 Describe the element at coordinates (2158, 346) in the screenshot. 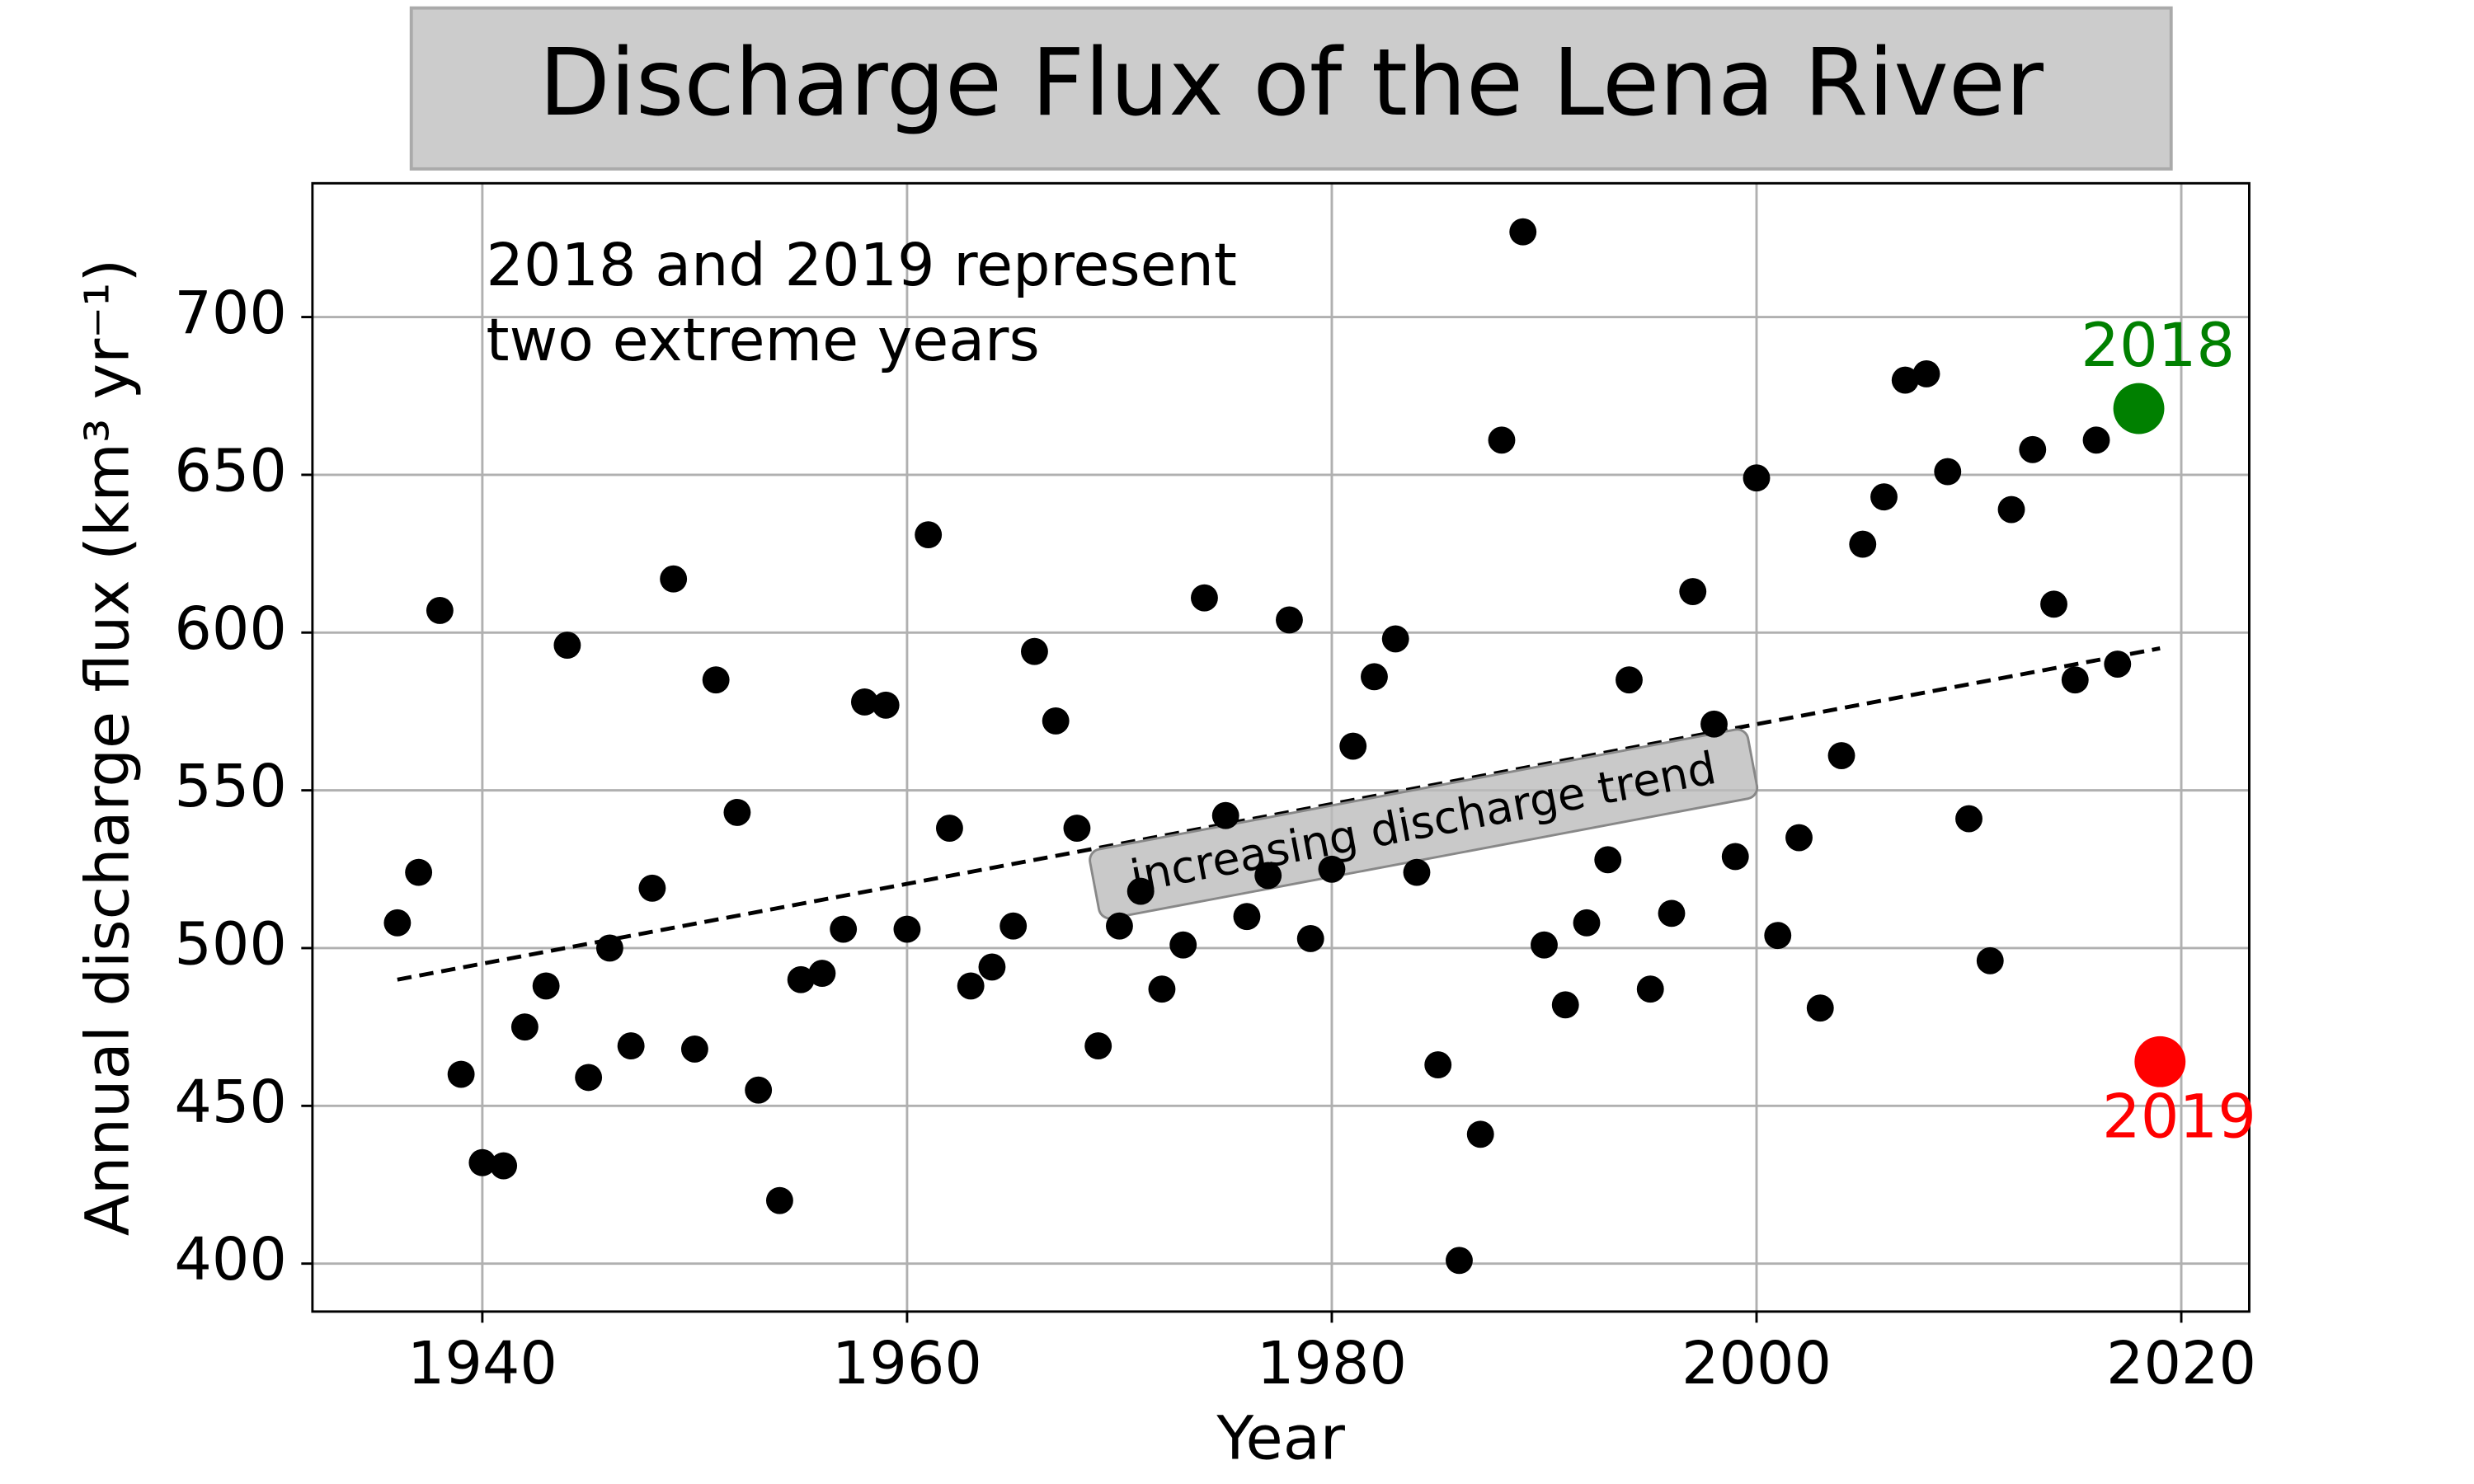

I see `highlight-label: 2018` at that location.